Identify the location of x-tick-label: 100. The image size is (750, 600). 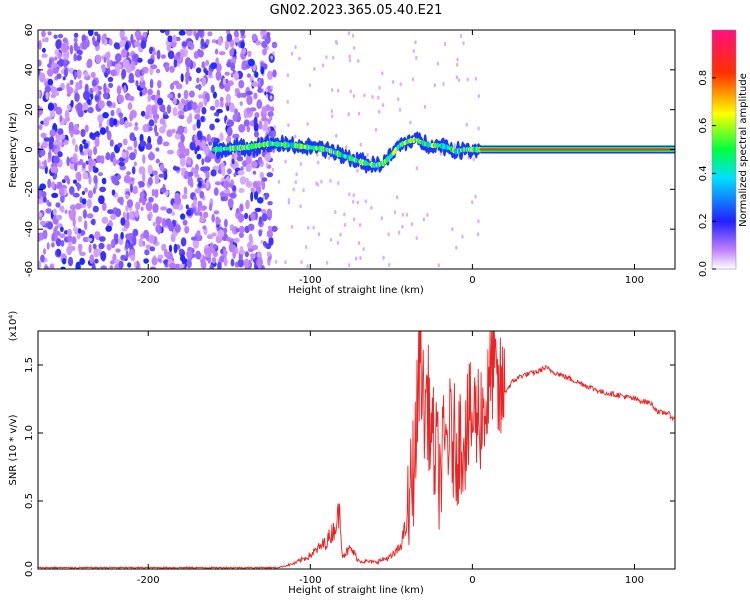
(634, 580).